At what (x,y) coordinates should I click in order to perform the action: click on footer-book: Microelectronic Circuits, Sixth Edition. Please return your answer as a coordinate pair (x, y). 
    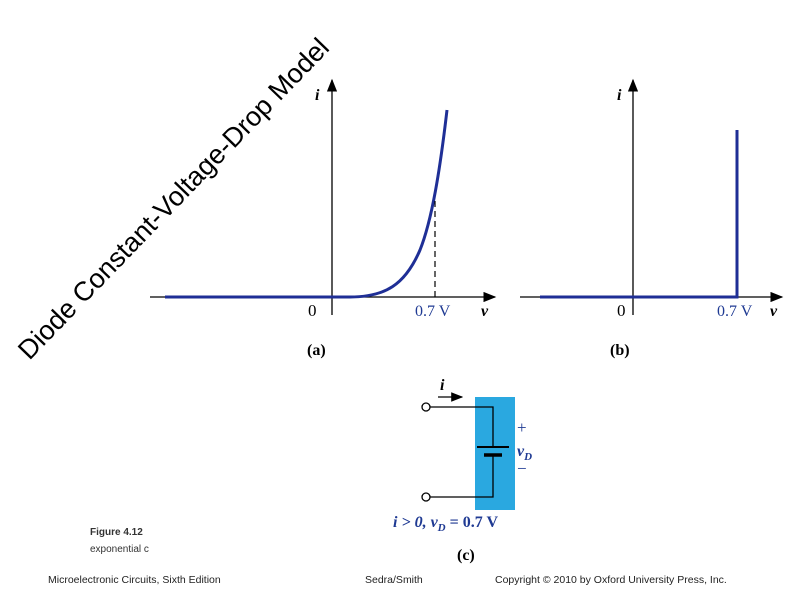
    Looking at the image, I should click on (134, 580).